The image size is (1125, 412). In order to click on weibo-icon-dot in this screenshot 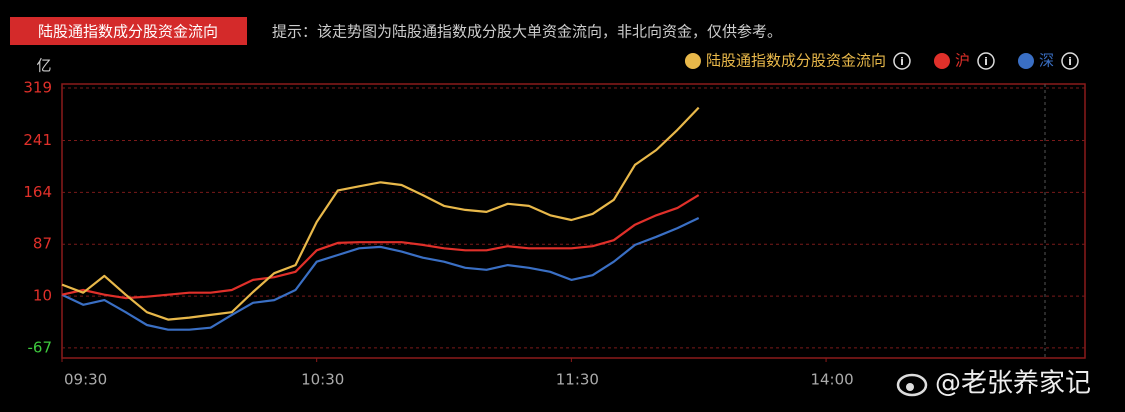, I will do `click(910, 387)`.